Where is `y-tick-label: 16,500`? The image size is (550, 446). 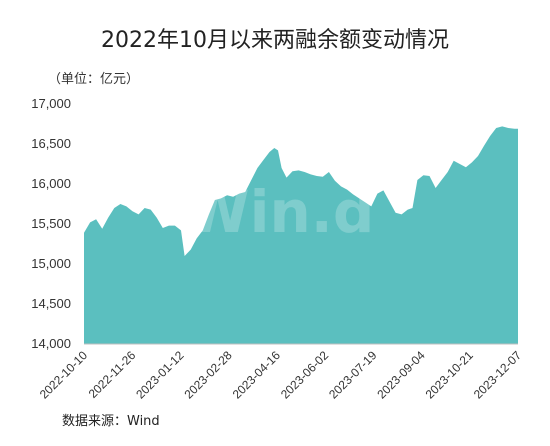 y-tick-label: 16,500 is located at coordinates (51, 143).